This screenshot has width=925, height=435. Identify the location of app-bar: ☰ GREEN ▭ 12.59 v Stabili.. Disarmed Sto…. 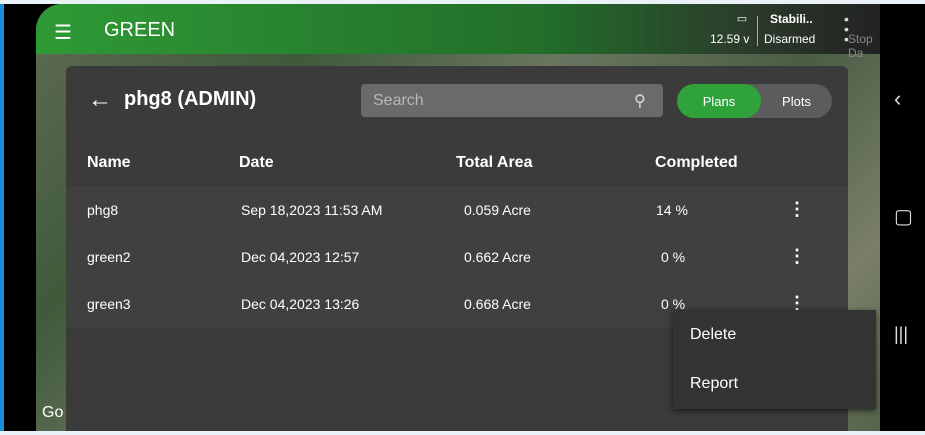
(458, 32).